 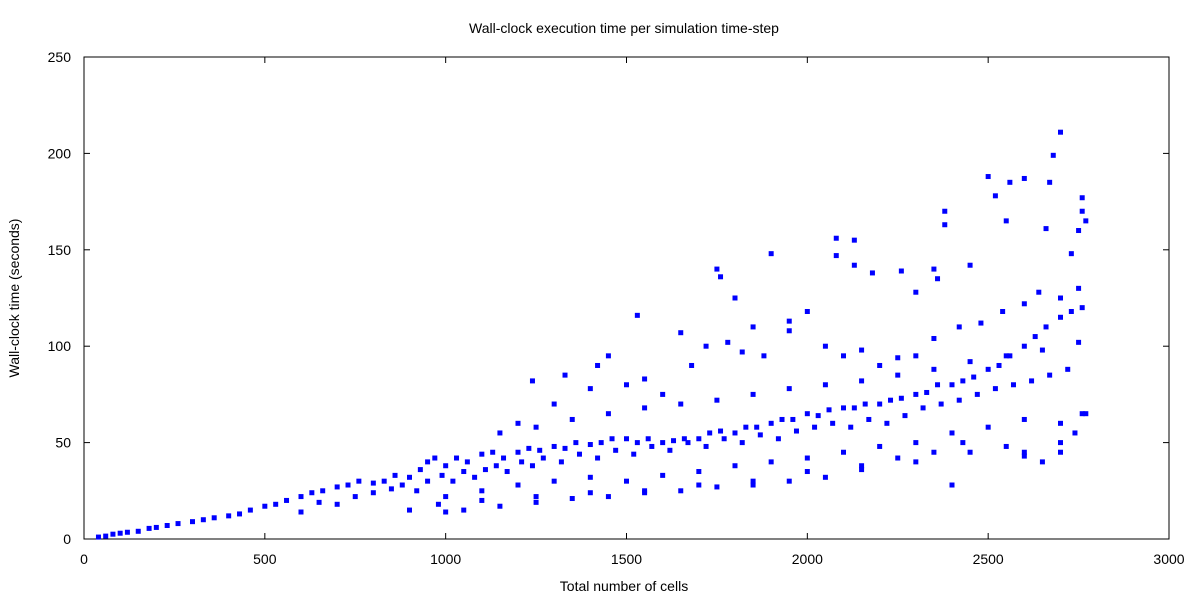 I want to click on x-tick-label: 500, so click(x=265, y=559).